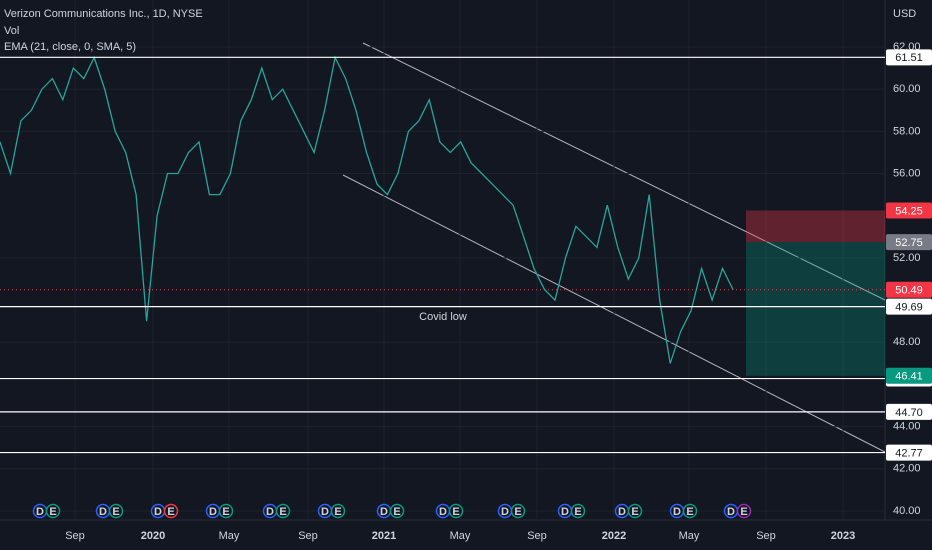 The width and height of the screenshot is (932, 550). What do you see at coordinates (907, 469) in the screenshot?
I see `price-tick-label: 42.00` at bounding box center [907, 469].